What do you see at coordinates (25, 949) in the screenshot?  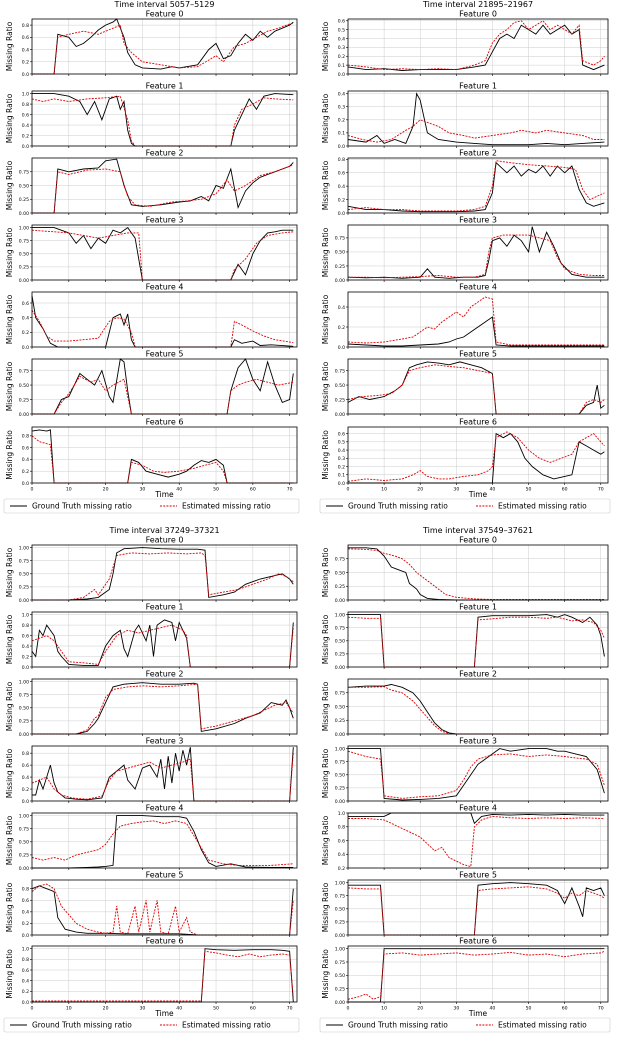 I see `y-tick-label: 1.0` at bounding box center [25, 949].